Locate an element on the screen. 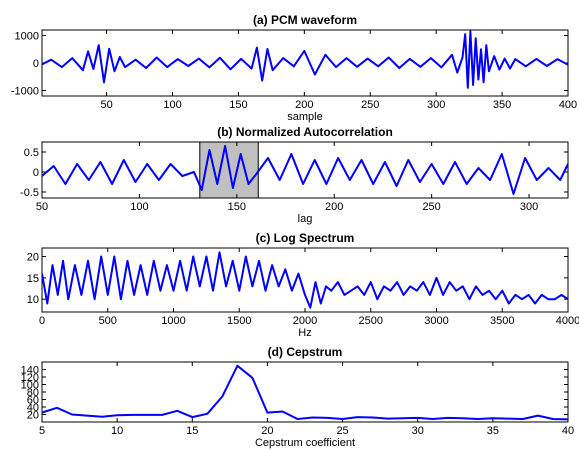  x-tick-label: 2500 is located at coordinates (371, 321).